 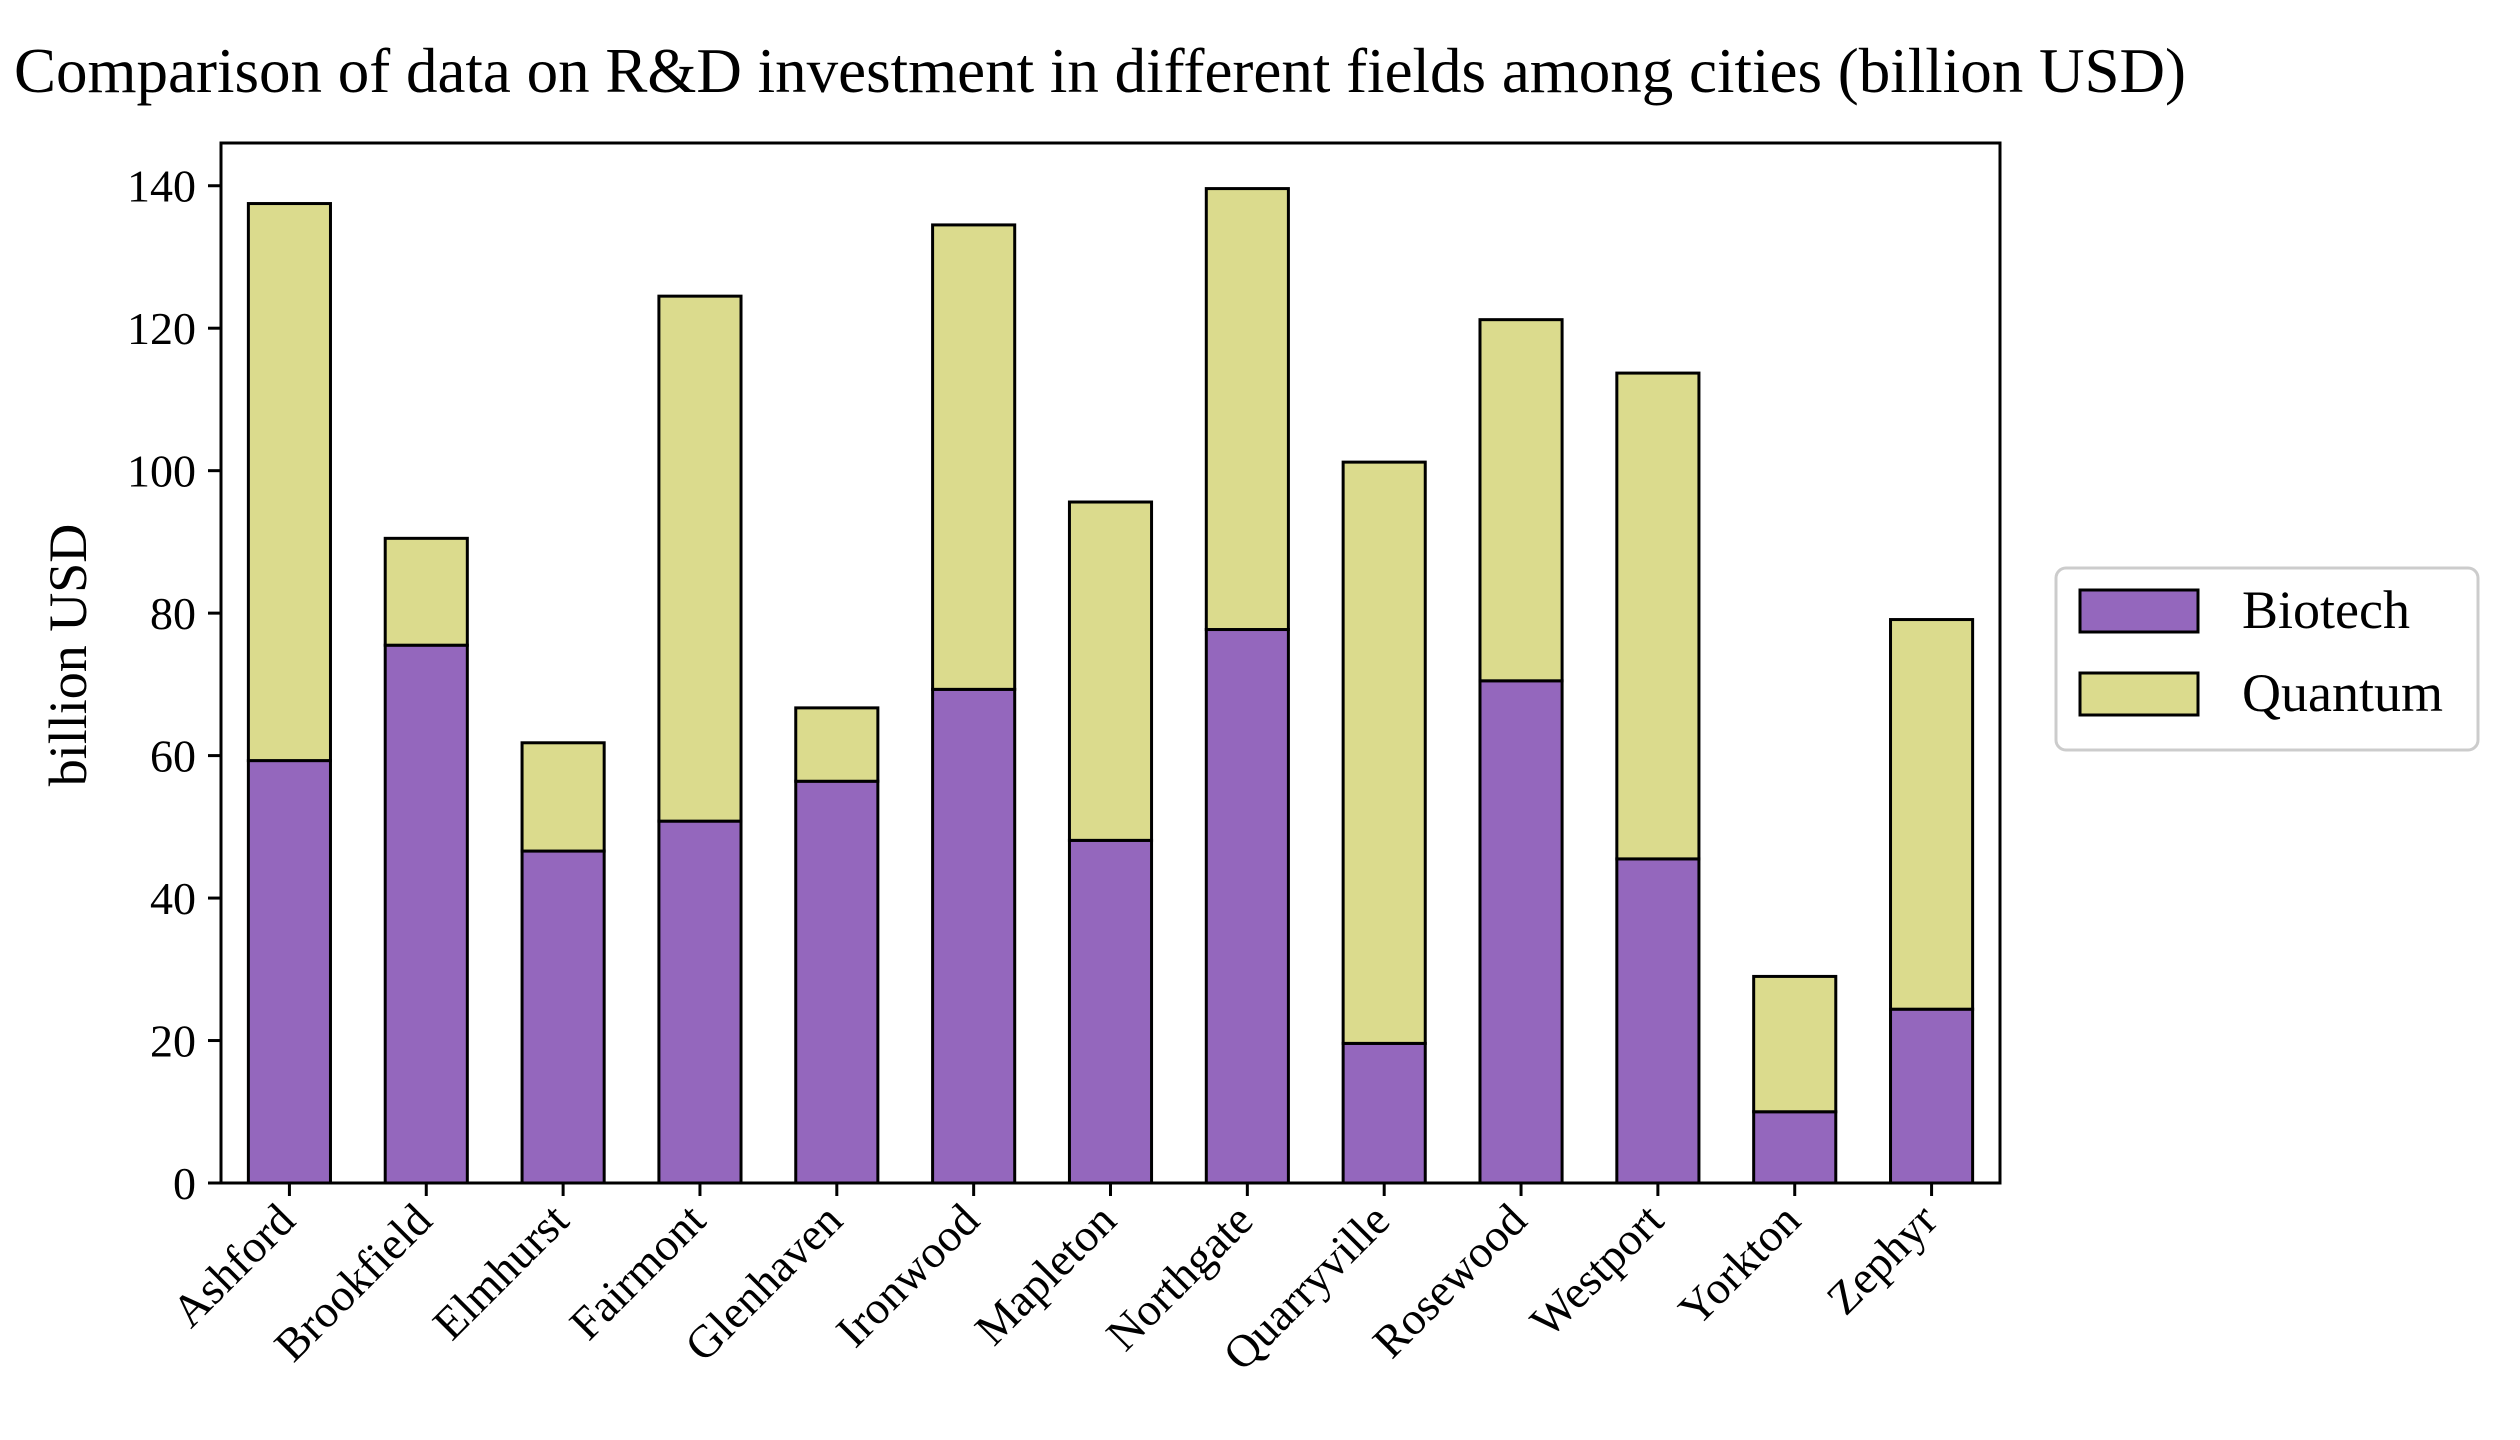 I want to click on y-tick-label: 80, so click(x=173, y=613).